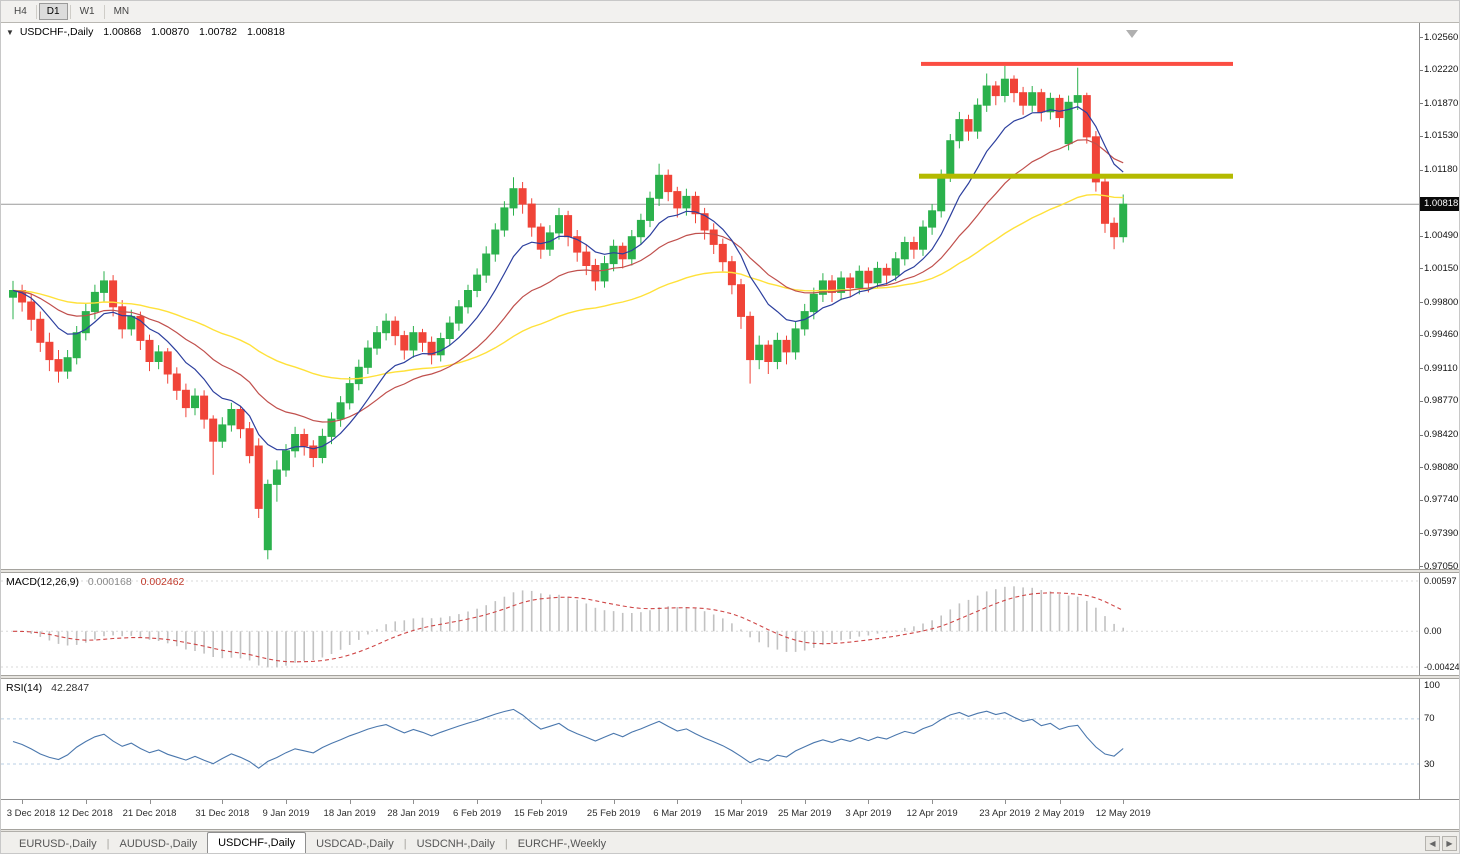 The width and height of the screenshot is (1460, 854). I want to click on macd-axis: 0.00597 0.00 -0.00424, so click(1439, 624).